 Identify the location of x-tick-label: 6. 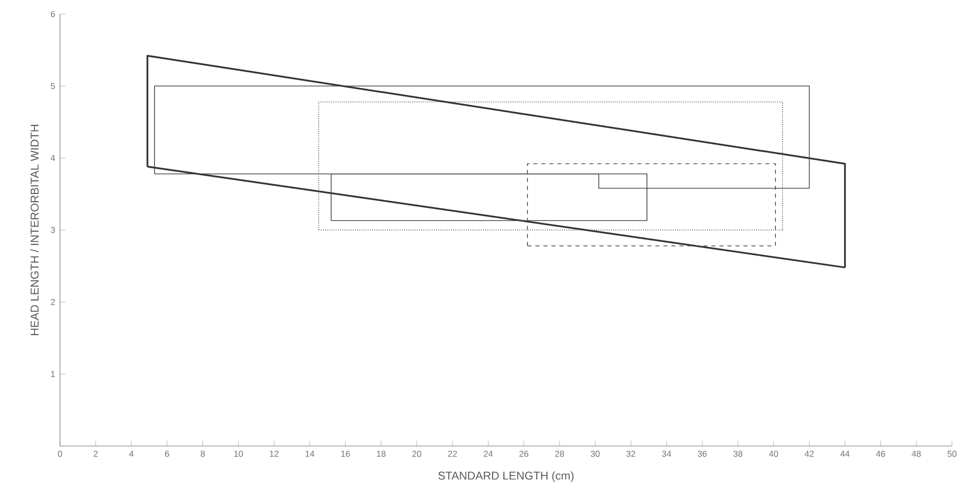
(167, 453).